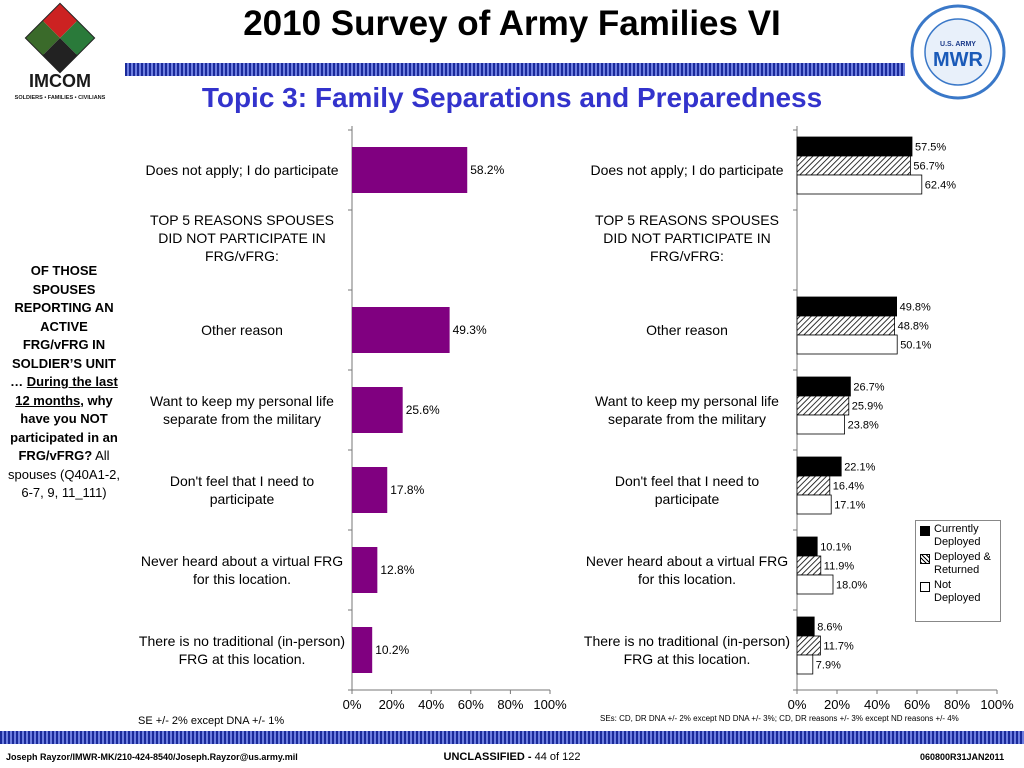 The image size is (1024, 768). Describe the element at coordinates (515, 69) in the screenshot. I see `header-divider-bar` at that location.